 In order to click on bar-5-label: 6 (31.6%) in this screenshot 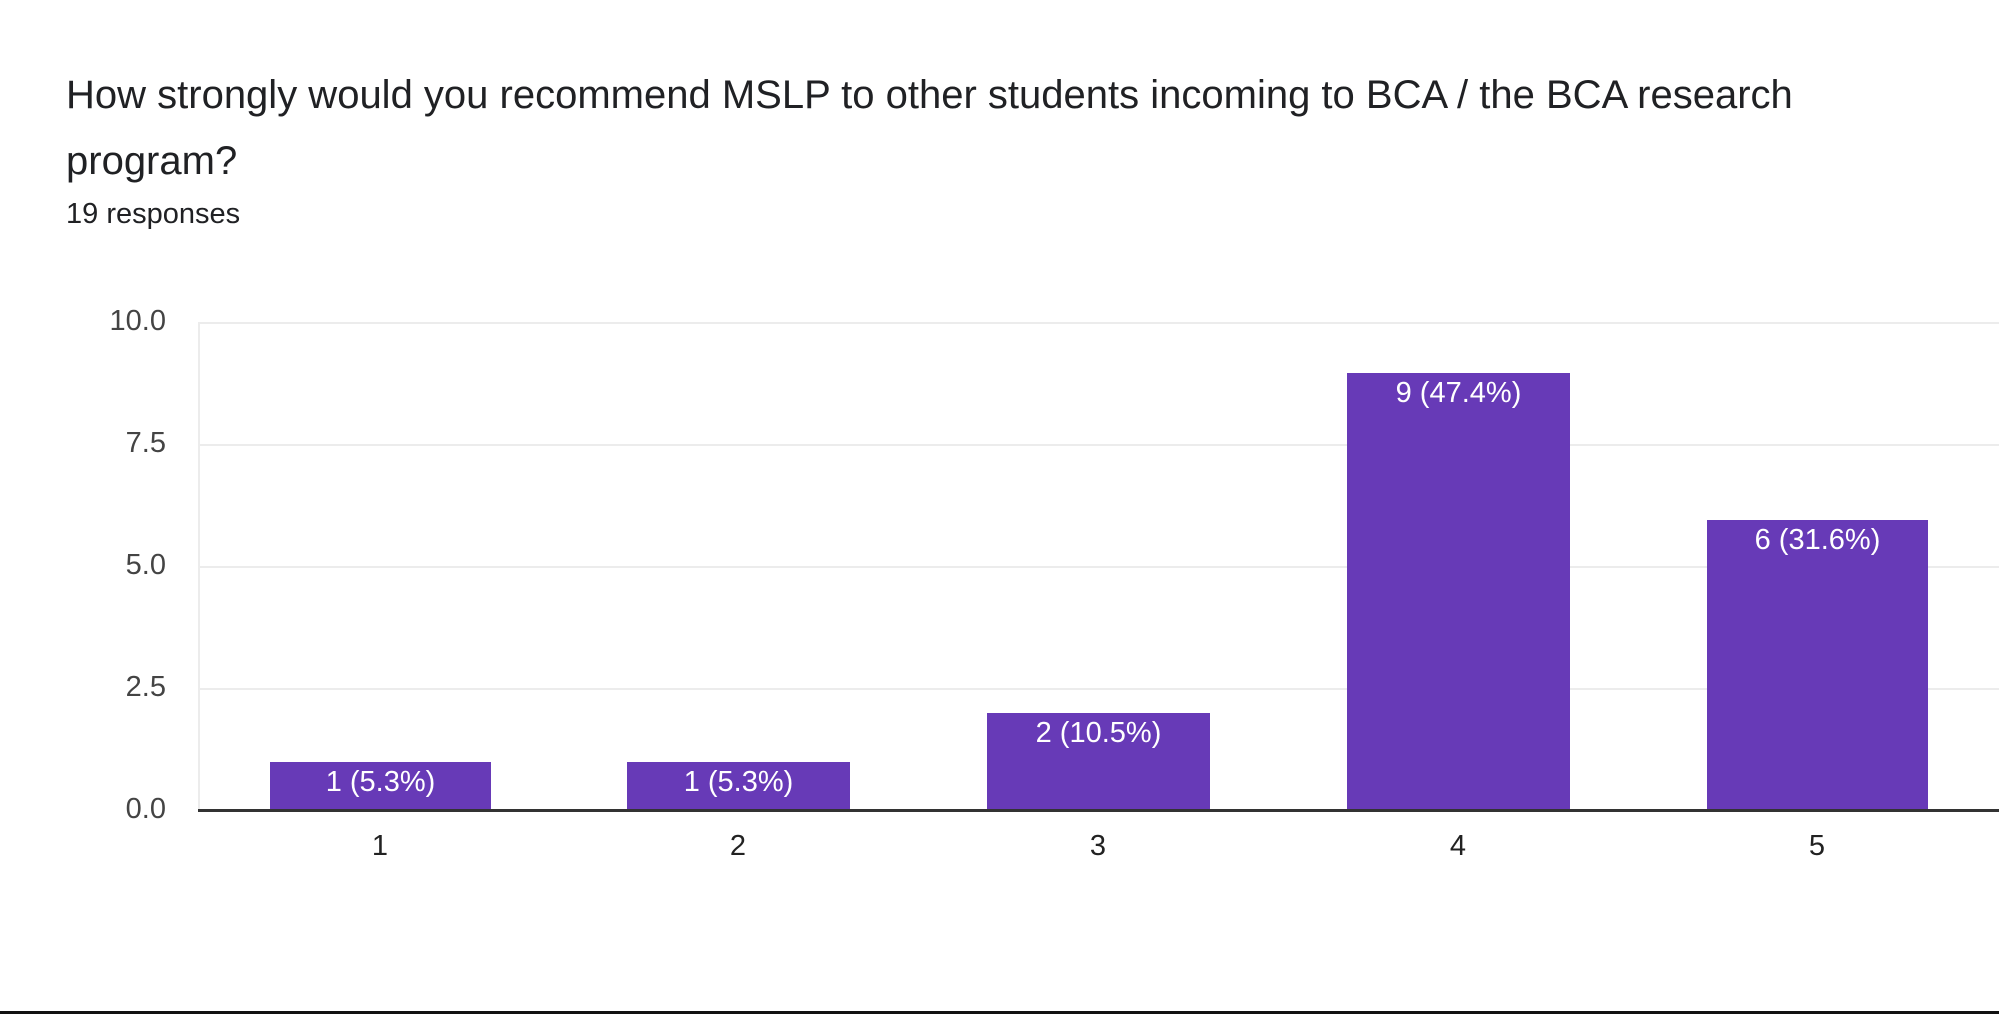, I will do `click(1817, 540)`.